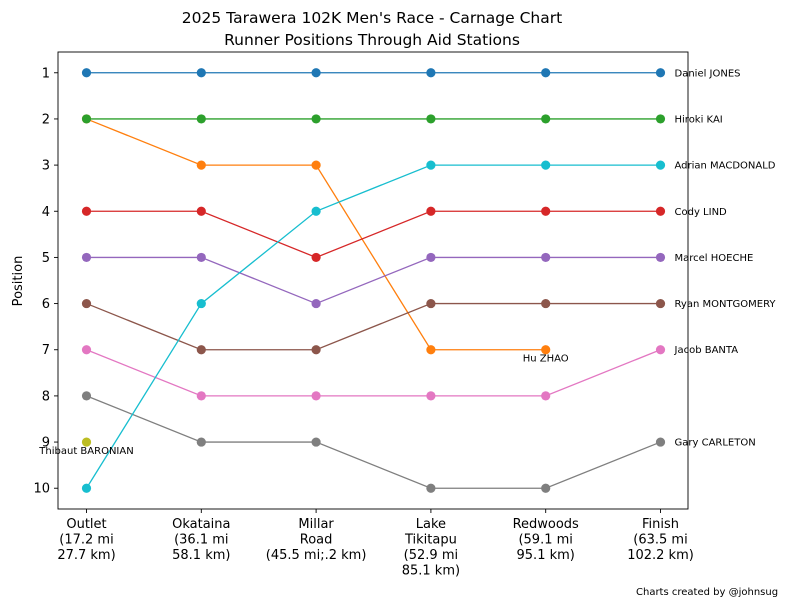 This screenshot has height=607, width=804. What do you see at coordinates (46, 396) in the screenshot?
I see `y-tick-label: 8` at bounding box center [46, 396].